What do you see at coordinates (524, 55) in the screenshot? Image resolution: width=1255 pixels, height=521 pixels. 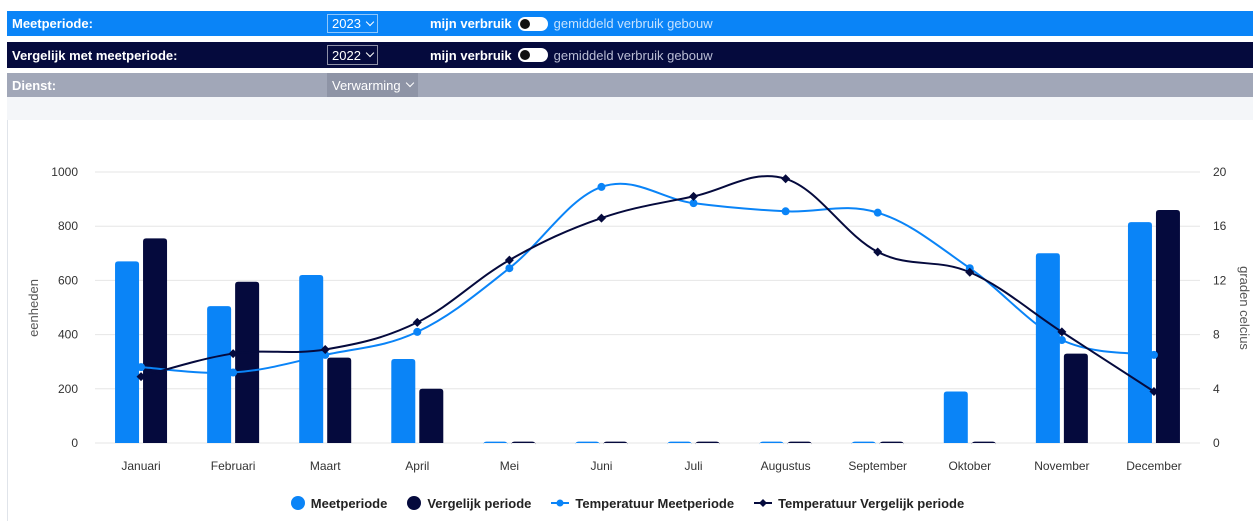 I see `toggle-knob` at bounding box center [524, 55].